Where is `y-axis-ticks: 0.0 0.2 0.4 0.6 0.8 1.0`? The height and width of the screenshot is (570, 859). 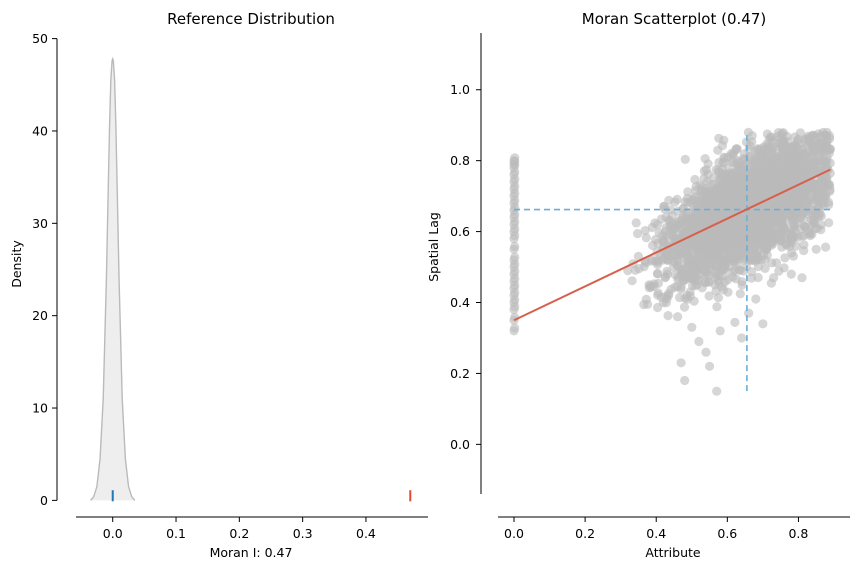
y-axis-ticks: 0.0 0.2 0.4 0.6 0.8 1.0 is located at coordinates (465, 267).